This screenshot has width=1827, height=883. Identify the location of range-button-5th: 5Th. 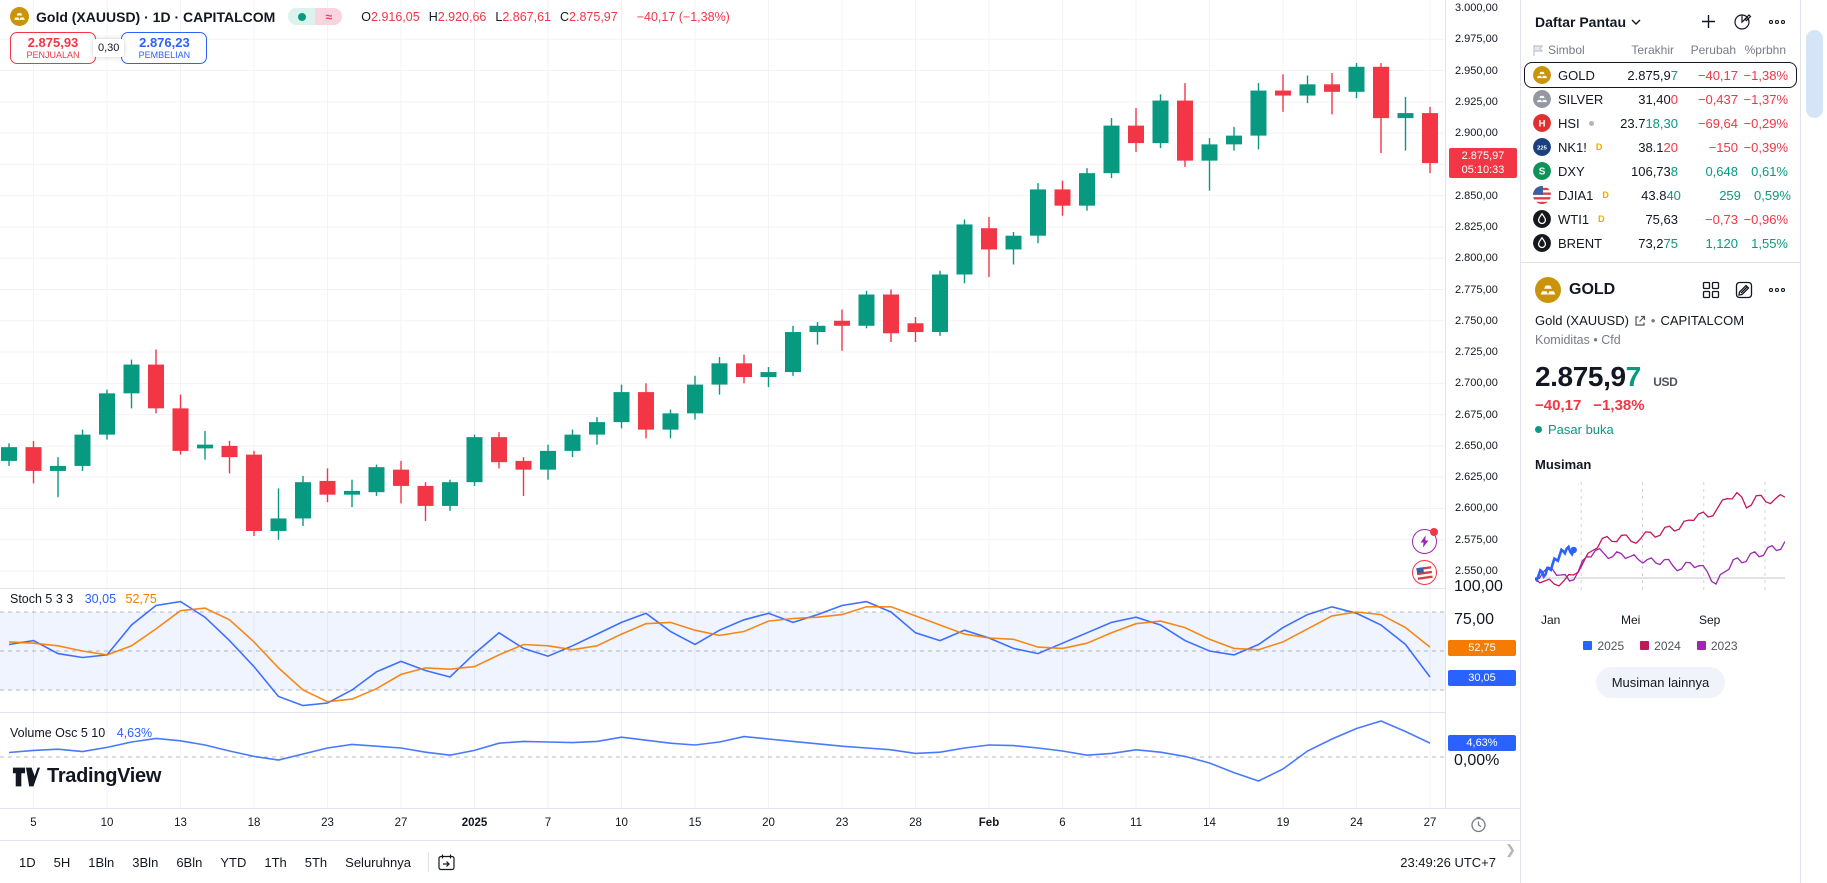
(316, 862).